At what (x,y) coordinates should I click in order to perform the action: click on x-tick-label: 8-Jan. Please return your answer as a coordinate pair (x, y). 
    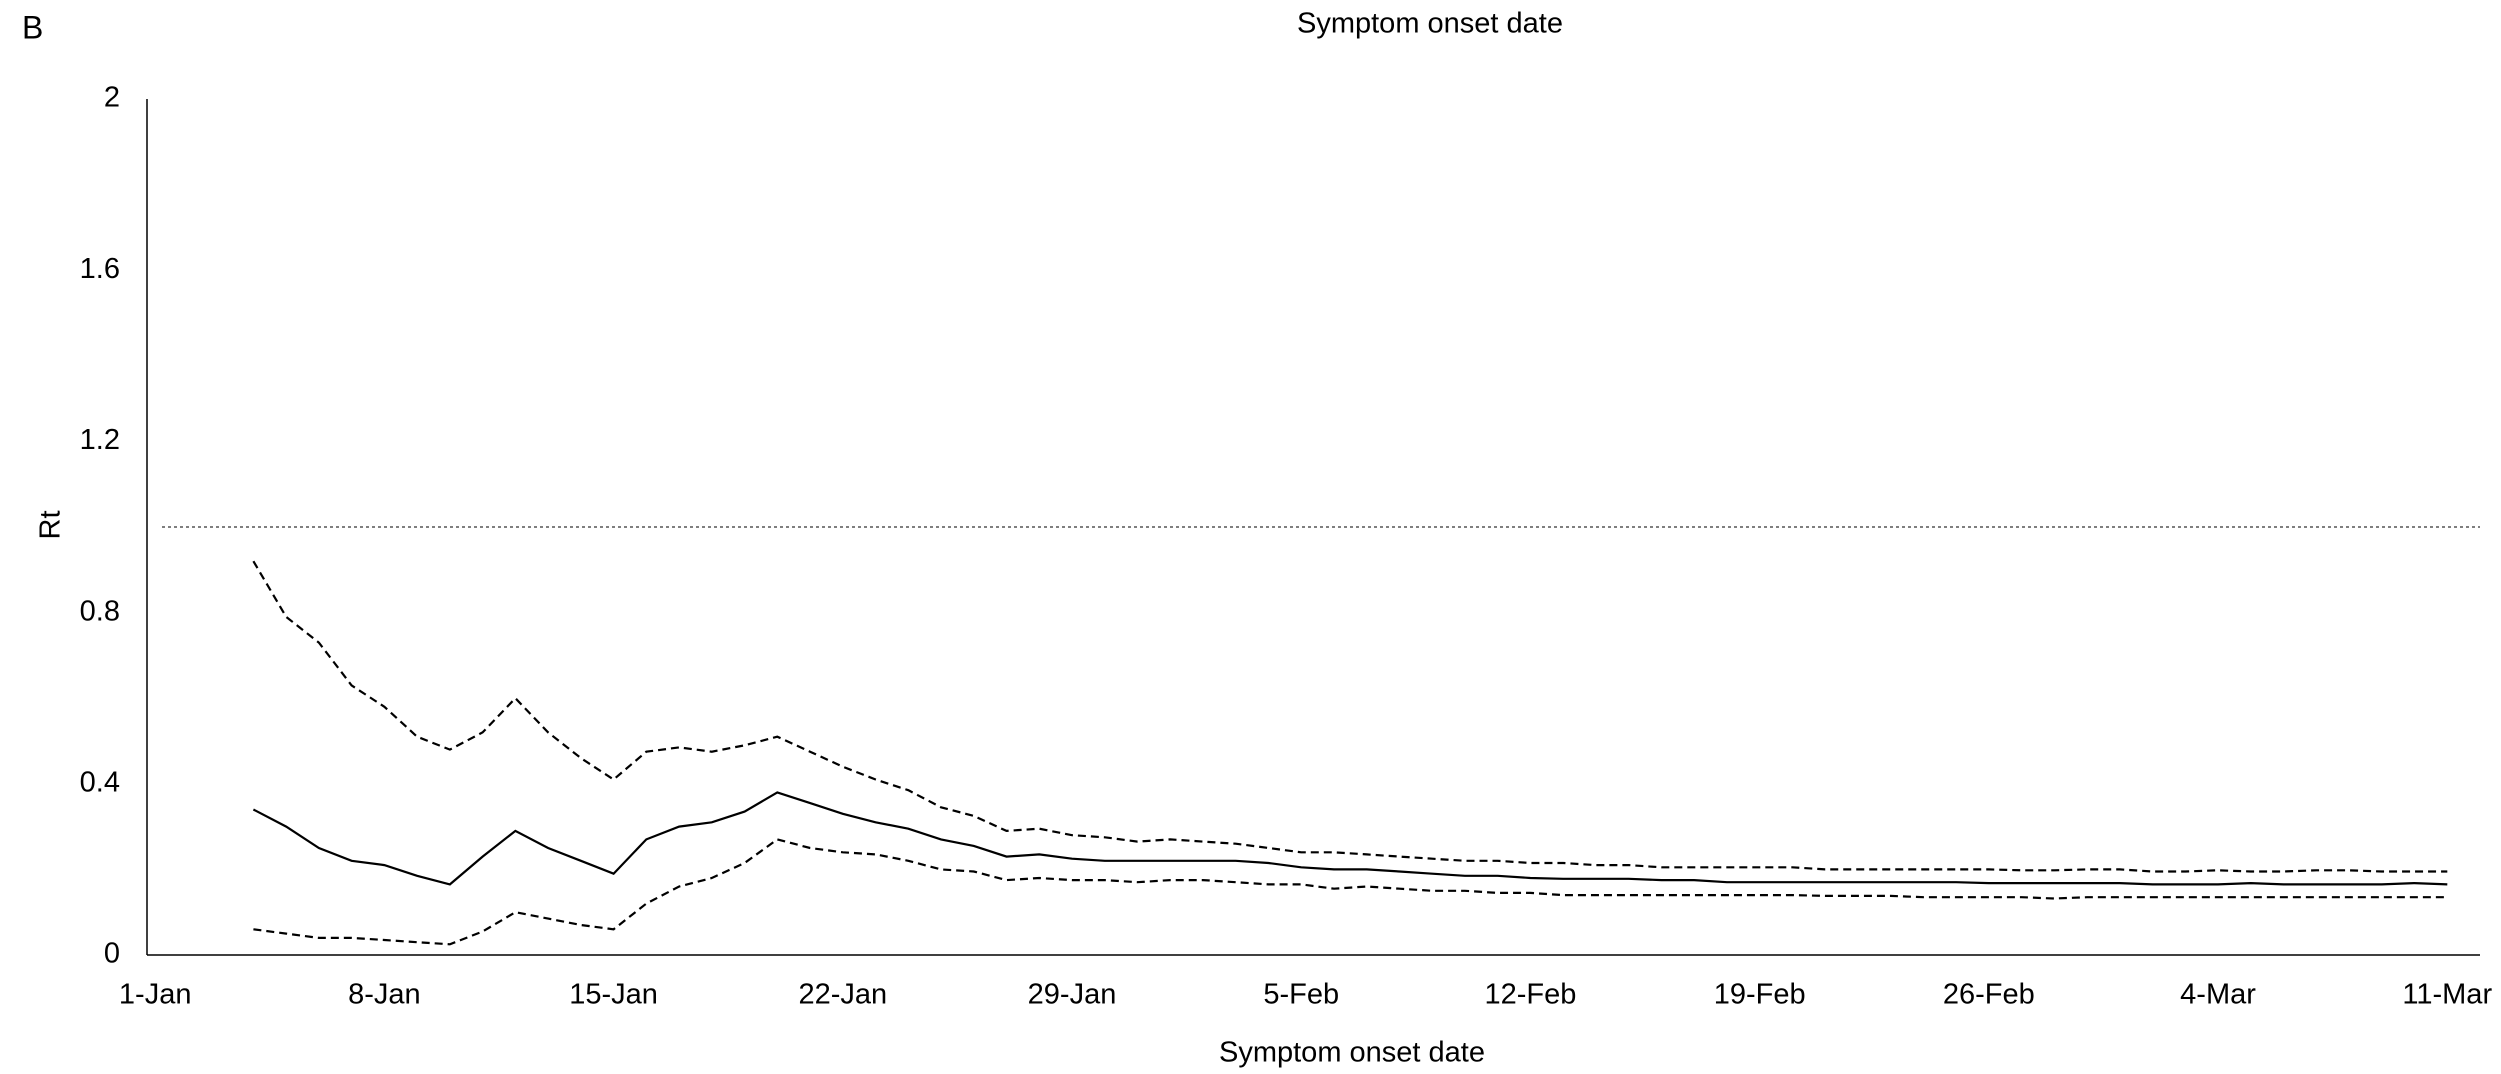
    Looking at the image, I should click on (384, 995).